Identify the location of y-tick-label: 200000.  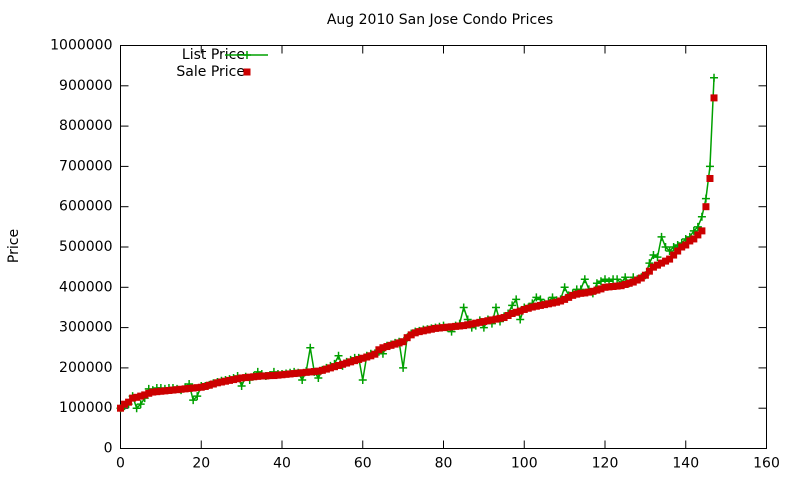
(85, 368).